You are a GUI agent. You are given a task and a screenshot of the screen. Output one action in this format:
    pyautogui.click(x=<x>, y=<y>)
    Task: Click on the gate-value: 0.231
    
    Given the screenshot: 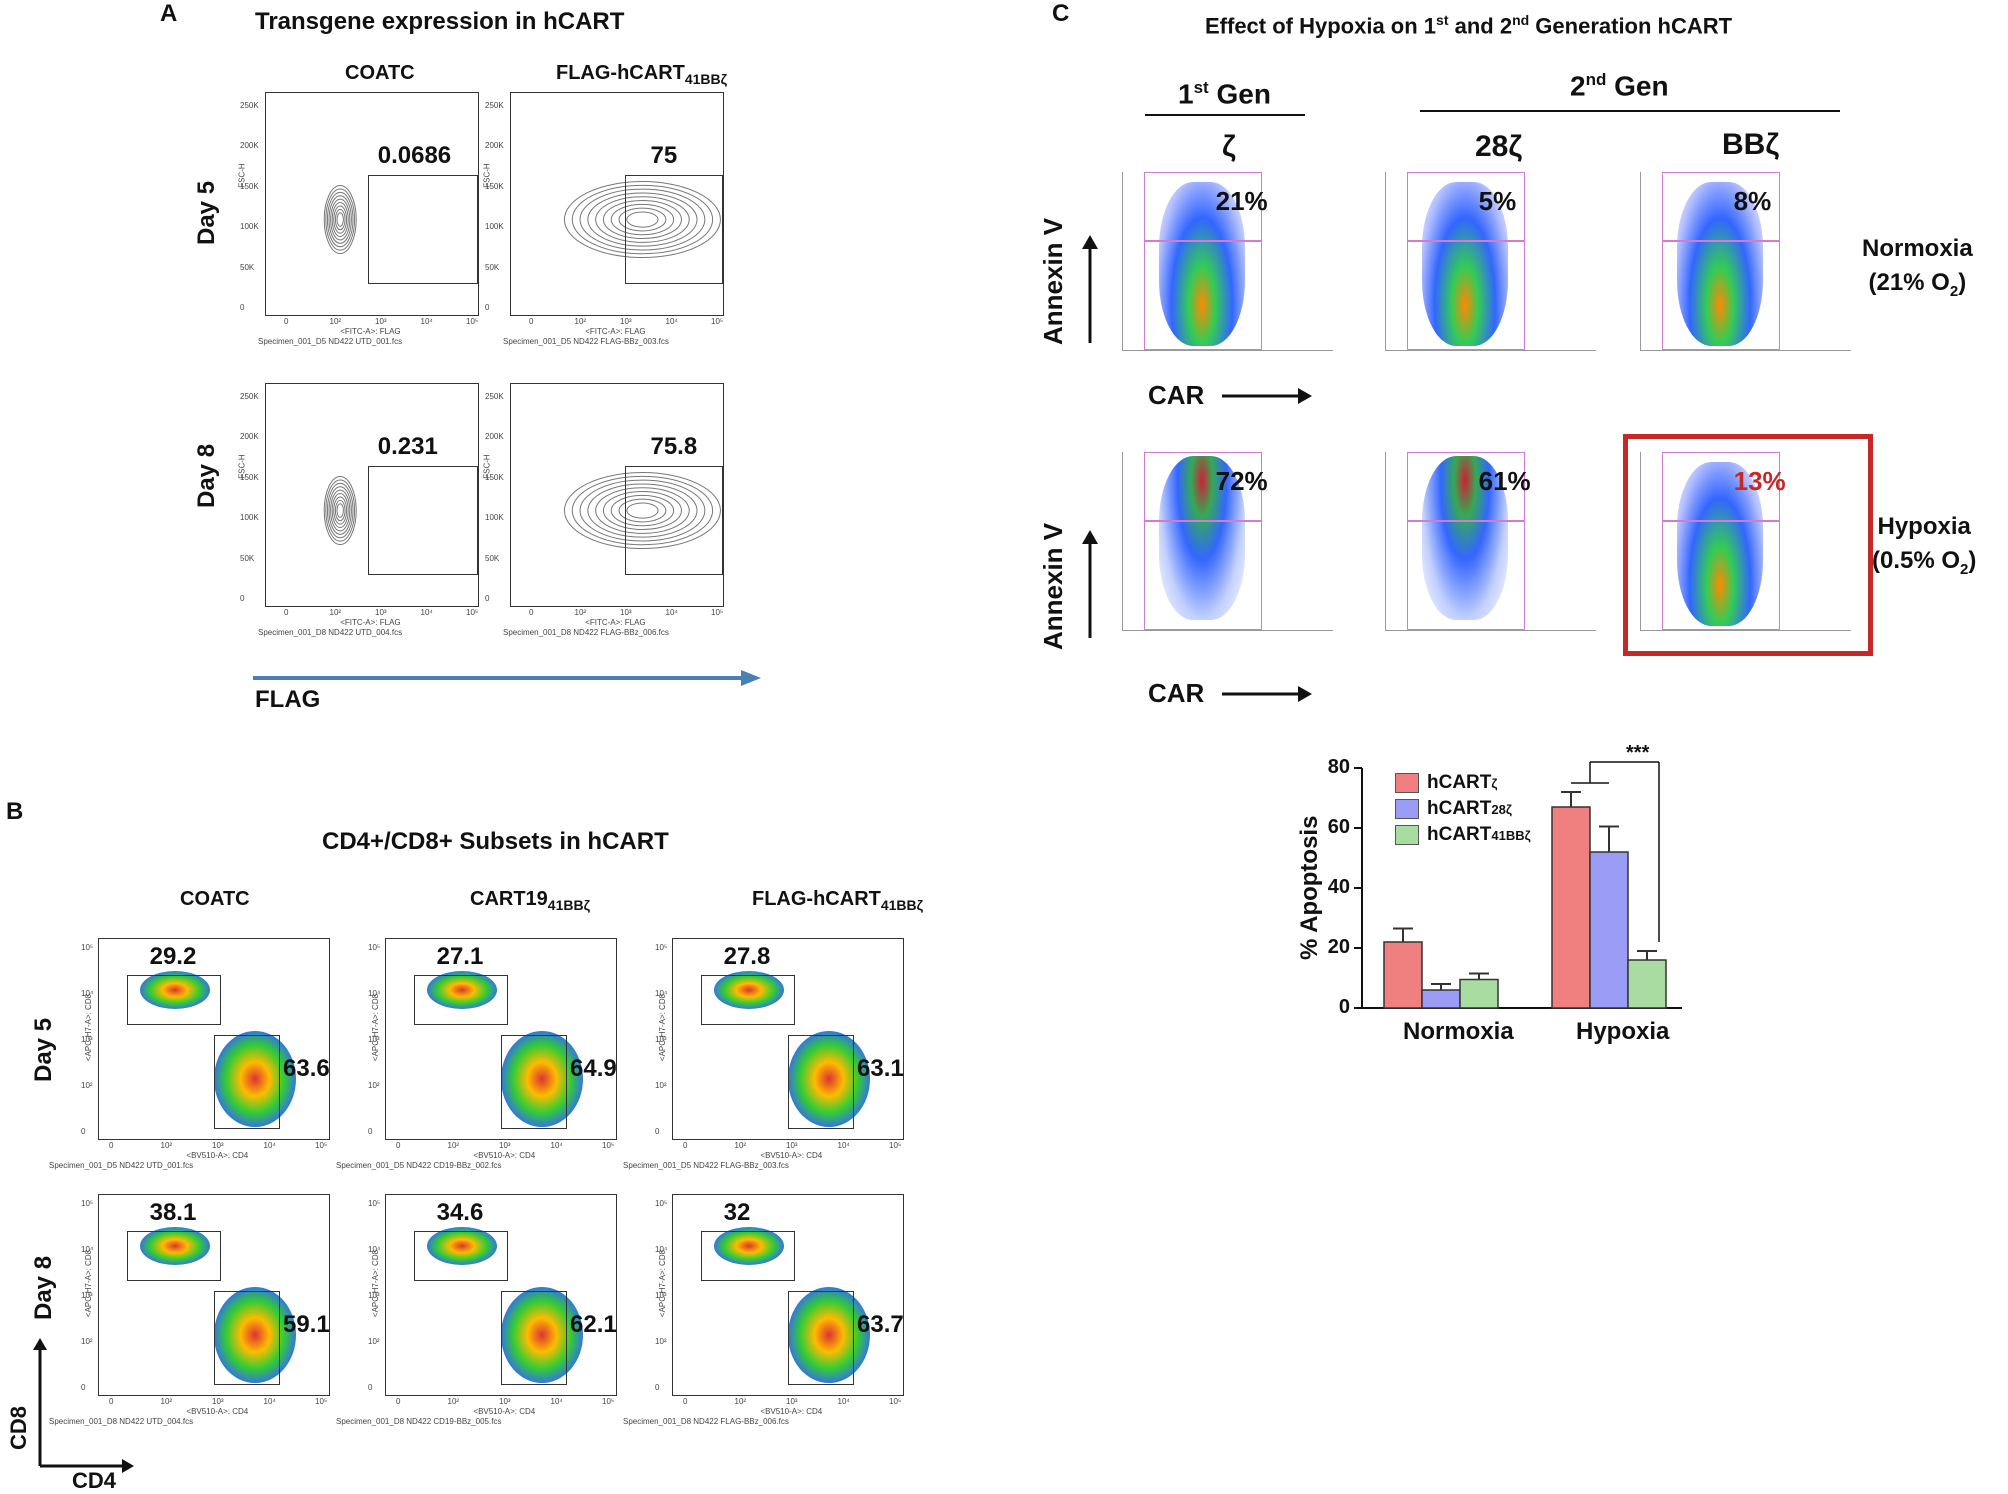 What is the action you would take?
    pyautogui.click(x=407, y=446)
    